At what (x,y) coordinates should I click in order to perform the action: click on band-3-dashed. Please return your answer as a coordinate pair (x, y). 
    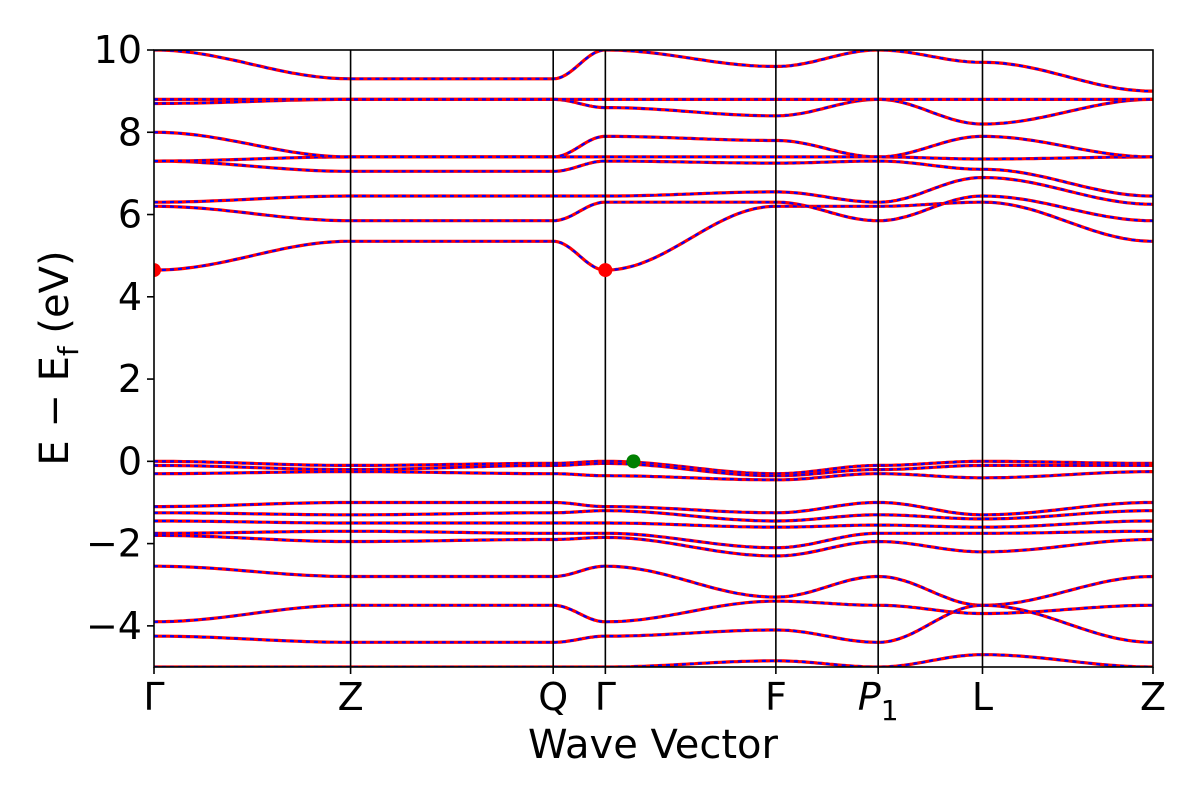
    Looking at the image, I should click on (653, 179).